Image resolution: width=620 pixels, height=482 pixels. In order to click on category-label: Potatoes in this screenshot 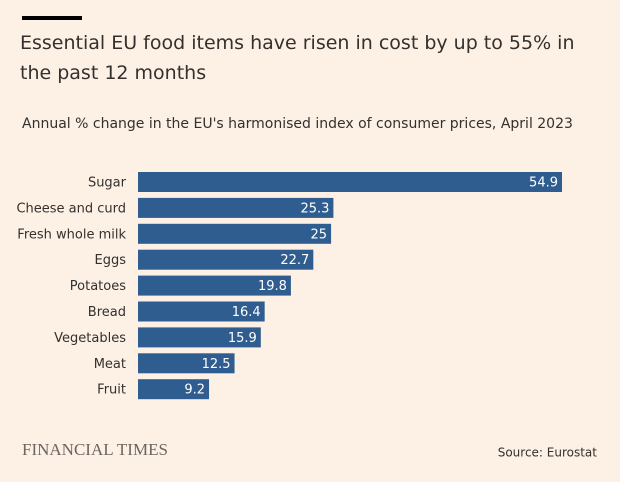, I will do `click(98, 286)`.